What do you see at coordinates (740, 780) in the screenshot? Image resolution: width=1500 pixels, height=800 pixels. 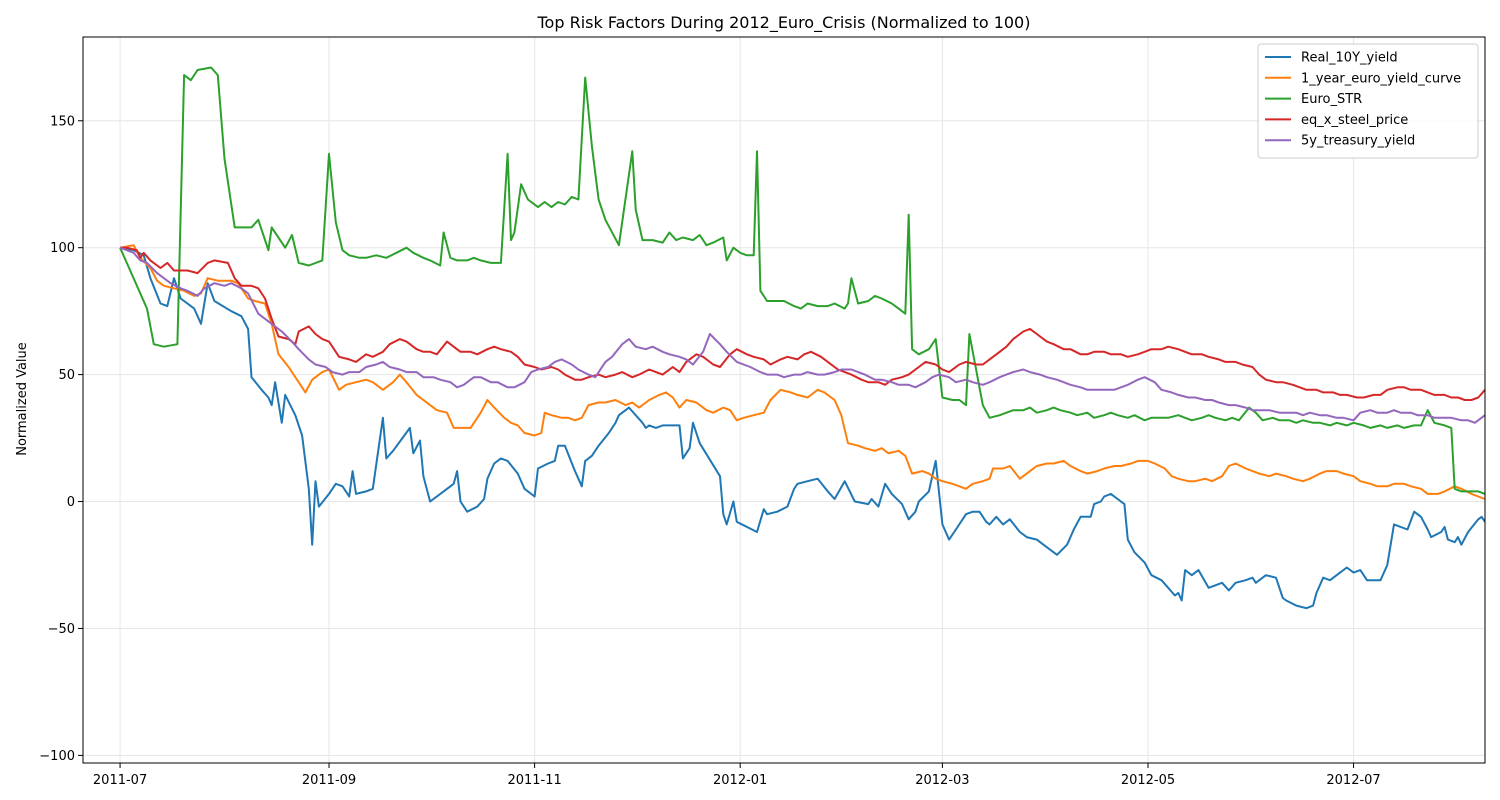 I see `x-tick-label: 2012-01` at bounding box center [740, 780].